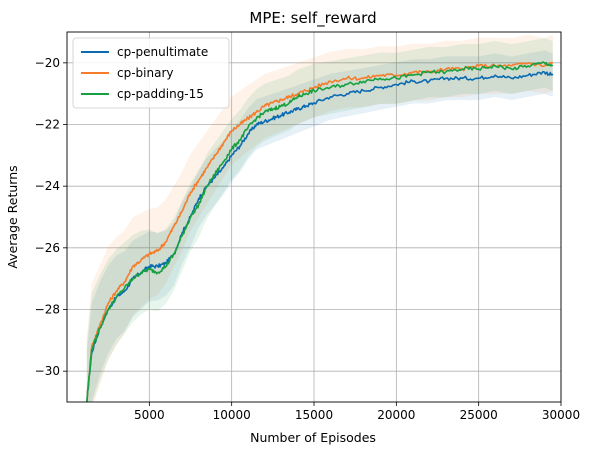 This screenshot has height=449, width=594. What do you see at coordinates (47, 125) in the screenshot?
I see `y-tick-label: −22` at bounding box center [47, 125].